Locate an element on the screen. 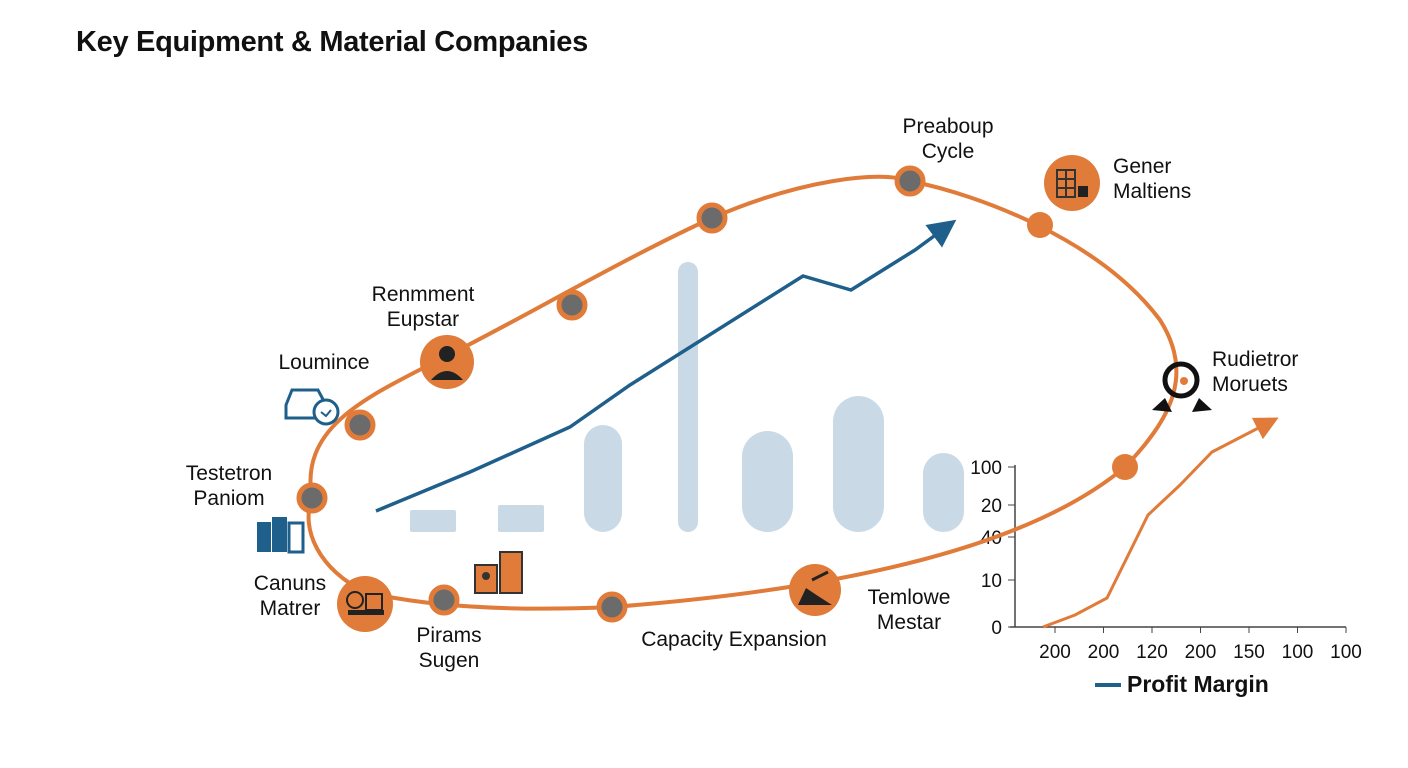 This screenshot has height=768, width=1408. page-title: Key Equipment & Material Companies is located at coordinates (332, 42).